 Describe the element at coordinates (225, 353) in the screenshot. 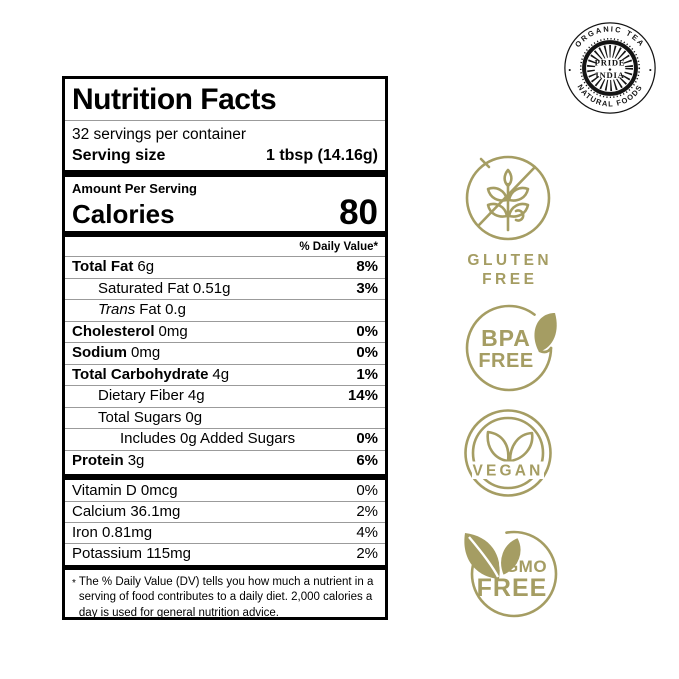

I see `nutrient-row-sodium: Sodium 0mg 0%` at that location.